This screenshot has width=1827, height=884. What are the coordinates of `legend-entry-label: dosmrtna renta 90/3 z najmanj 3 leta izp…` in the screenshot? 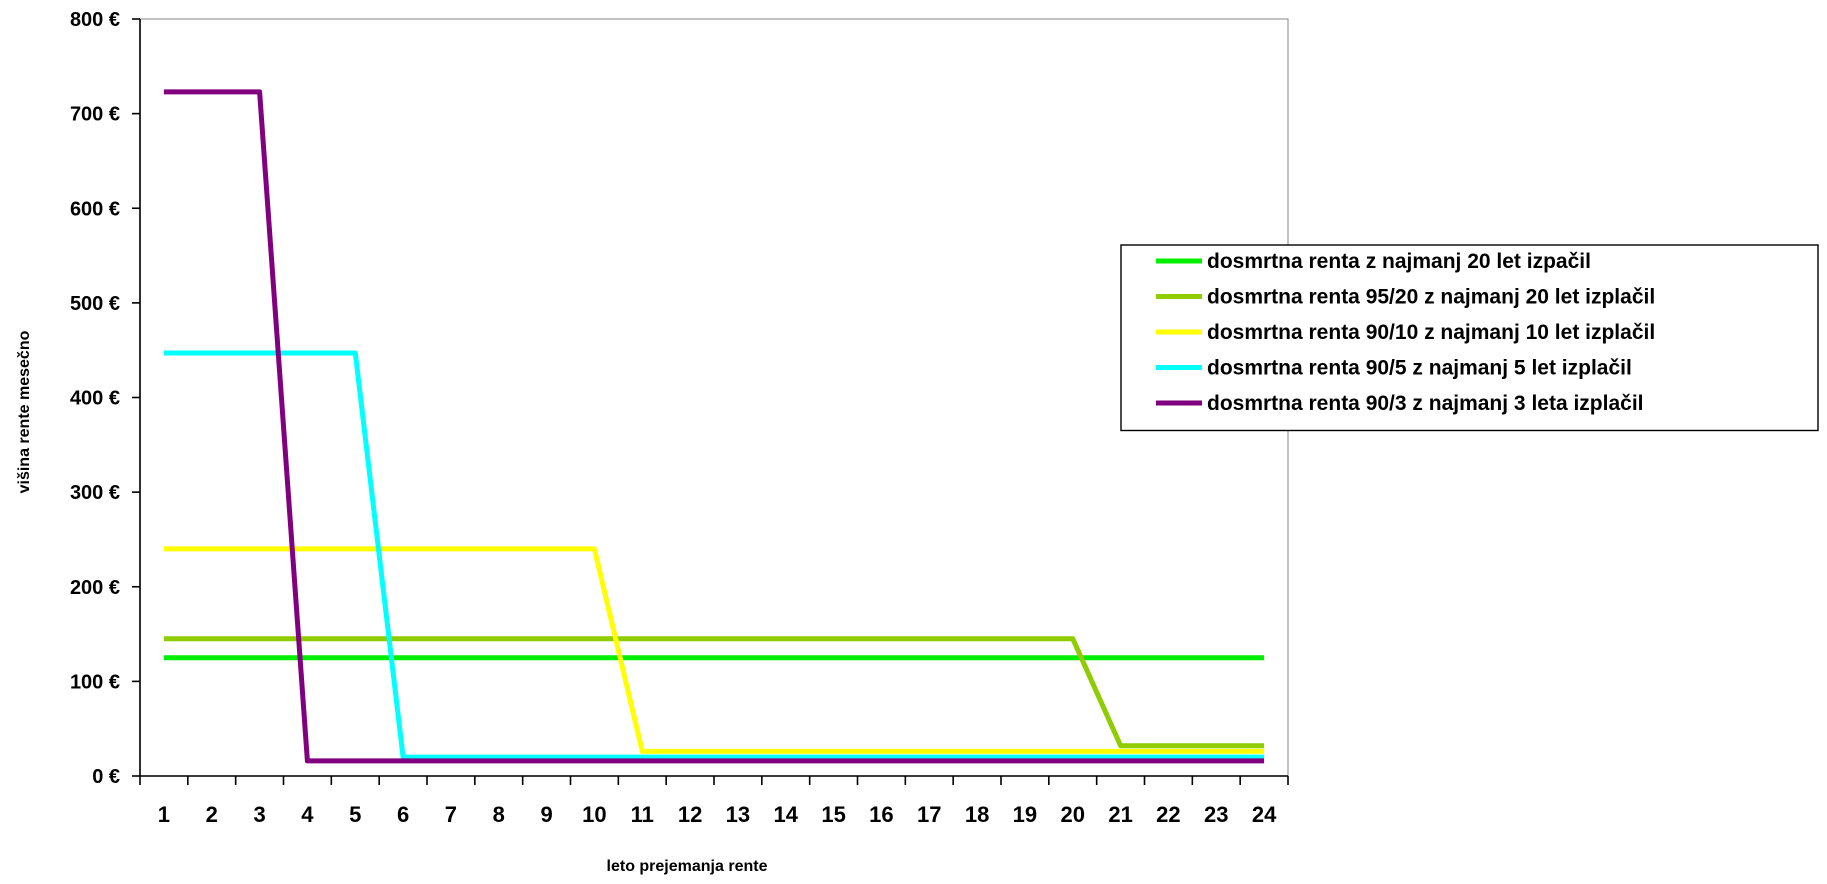 It's located at (1425, 403).